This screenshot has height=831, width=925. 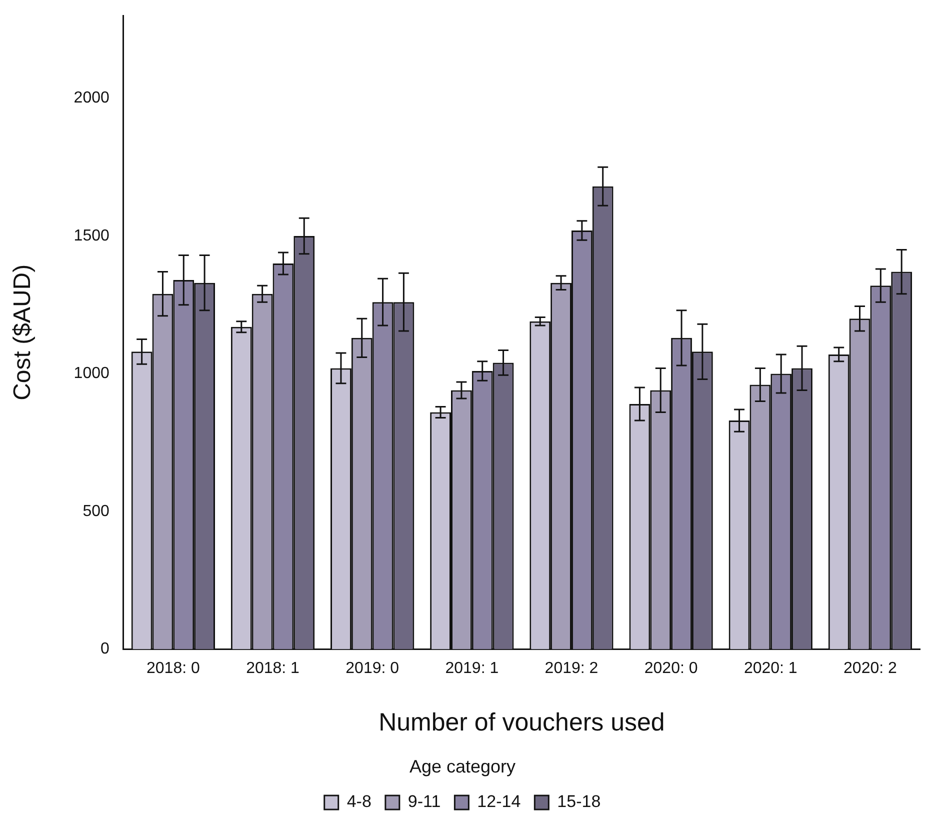 I want to click on x-tick-label: 2020: 2, so click(x=870, y=669).